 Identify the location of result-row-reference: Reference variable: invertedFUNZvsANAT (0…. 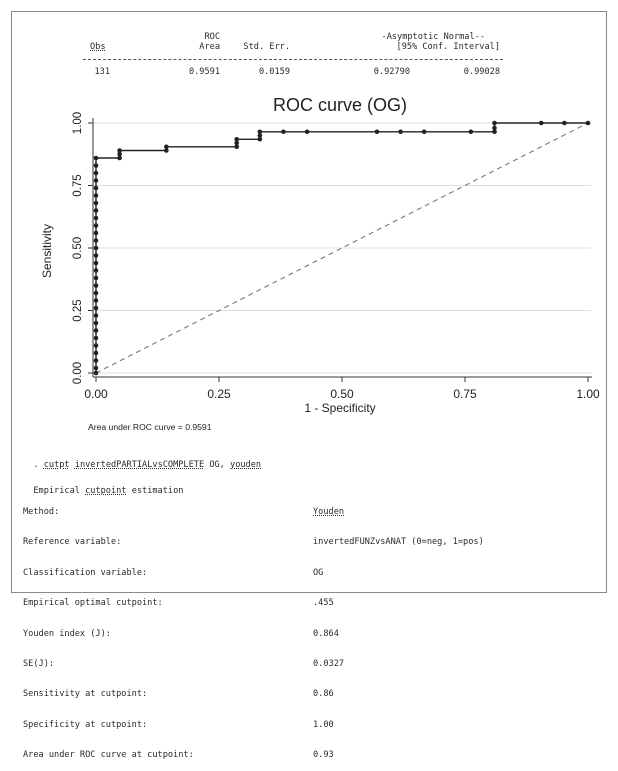
(303, 542).